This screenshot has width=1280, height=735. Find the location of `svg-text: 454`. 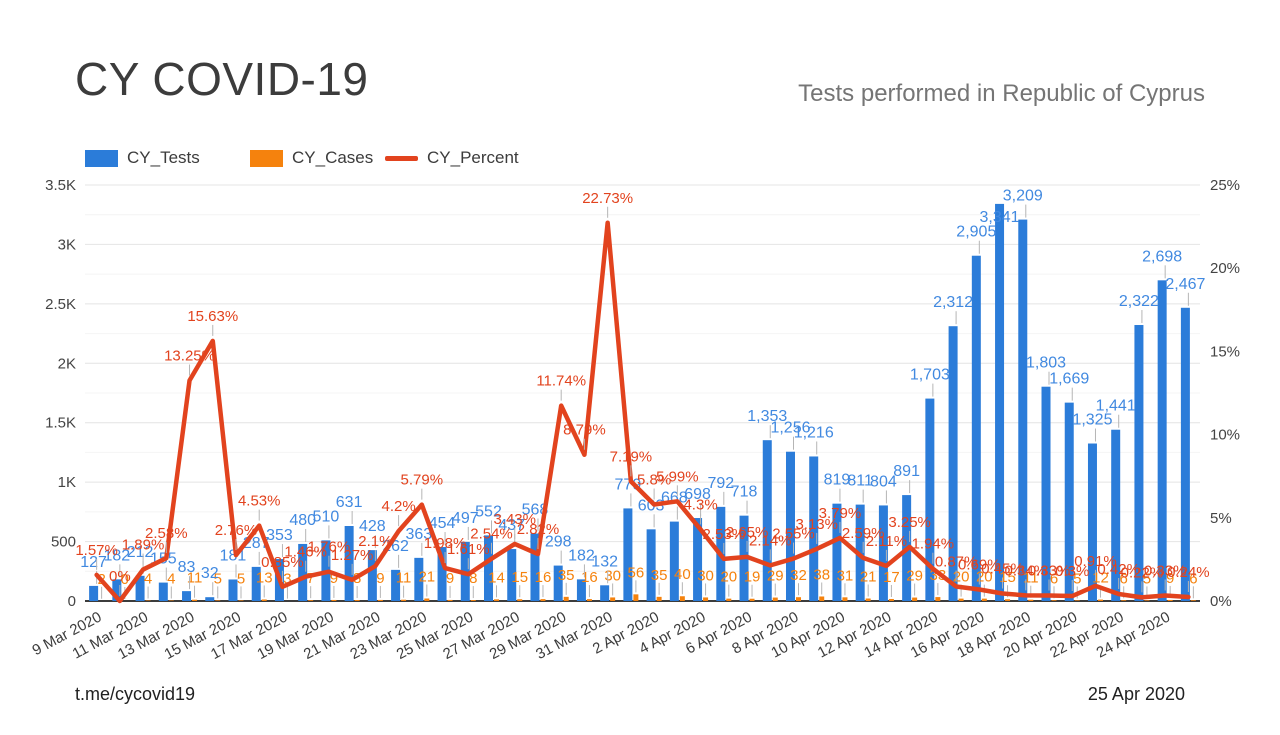

svg-text: 454 is located at coordinates (442, 523).